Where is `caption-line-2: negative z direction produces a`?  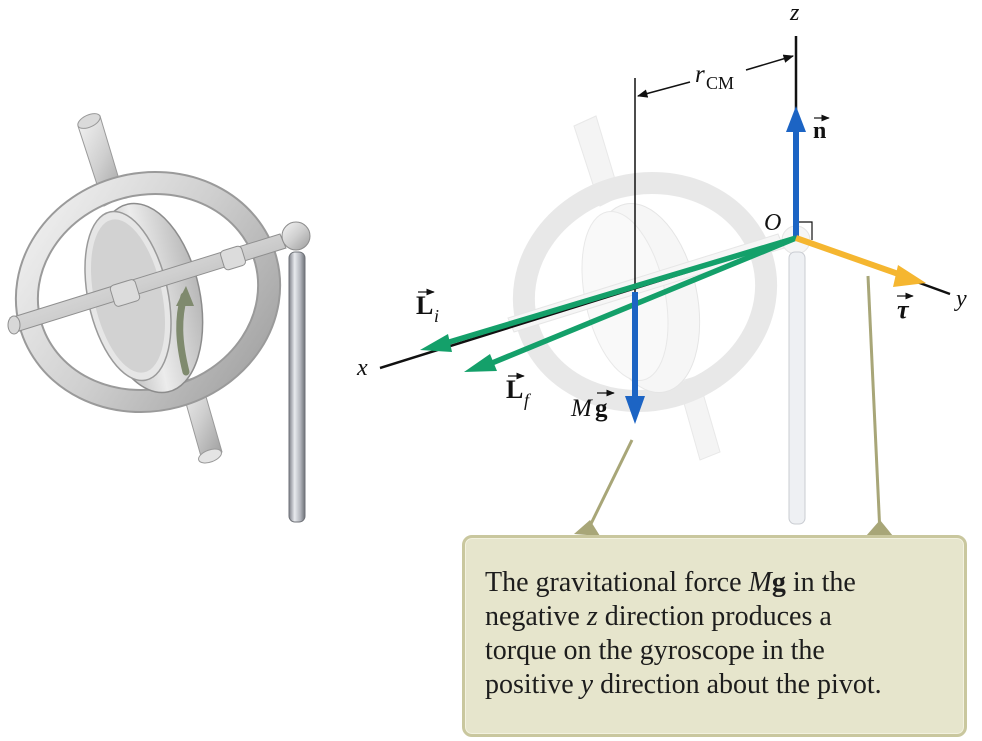 caption-line-2: negative z direction produces a is located at coordinates (658, 616).